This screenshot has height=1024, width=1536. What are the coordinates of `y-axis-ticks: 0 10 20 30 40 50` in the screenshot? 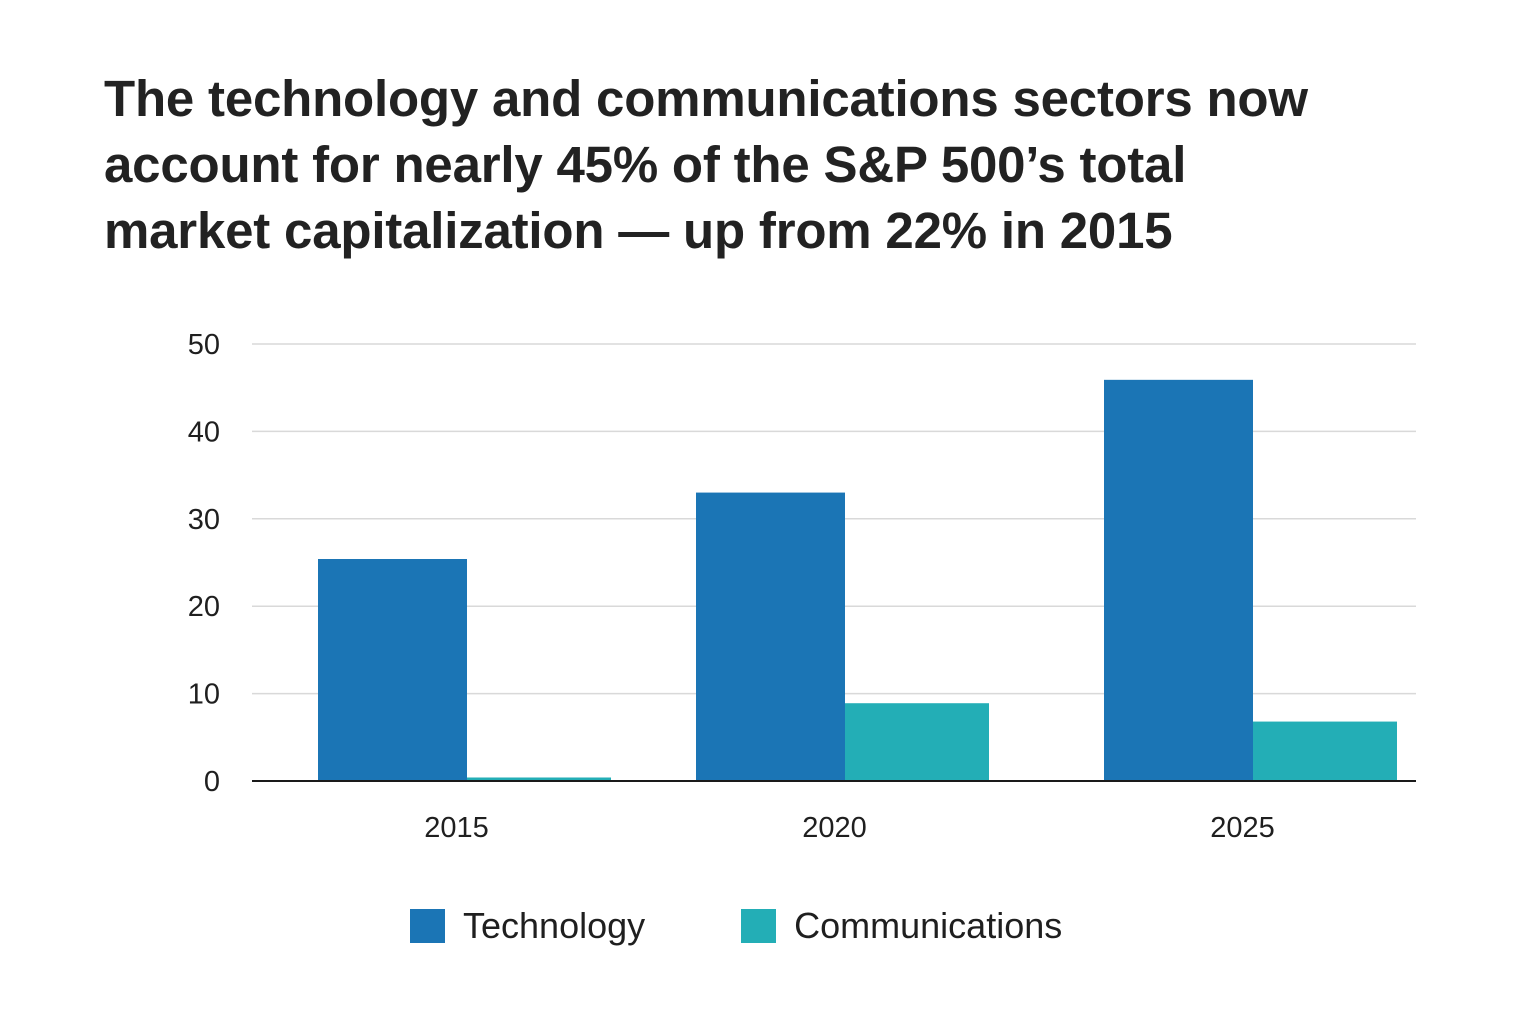 It's located at (204, 563).